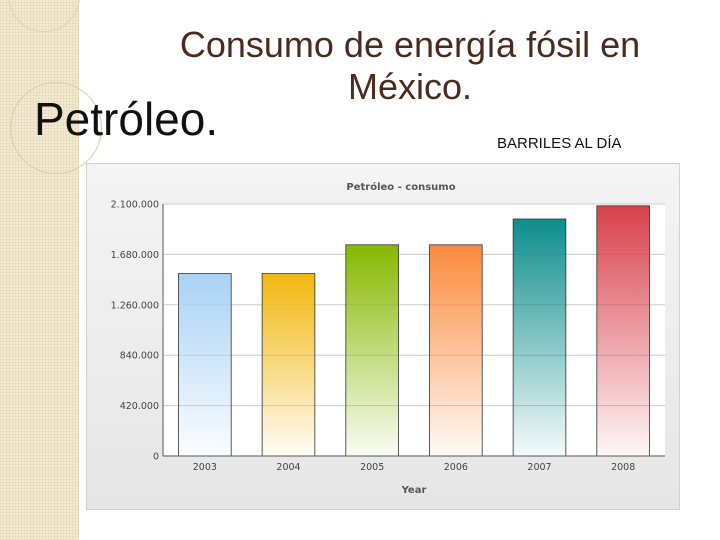 The width and height of the screenshot is (720, 540). Describe the element at coordinates (456, 467) in the screenshot. I see `x-tick-label: 2006` at that location.